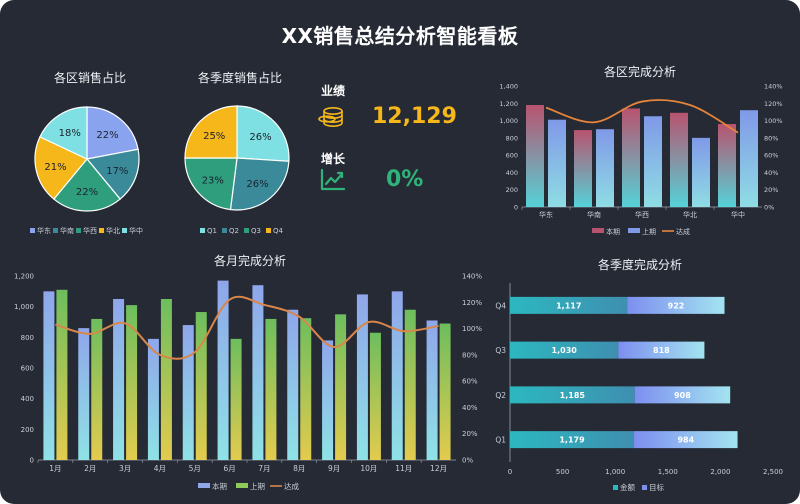 The height and width of the screenshot is (504, 800). I want to click on region-completion-title: 各区完成分析, so click(639, 72).